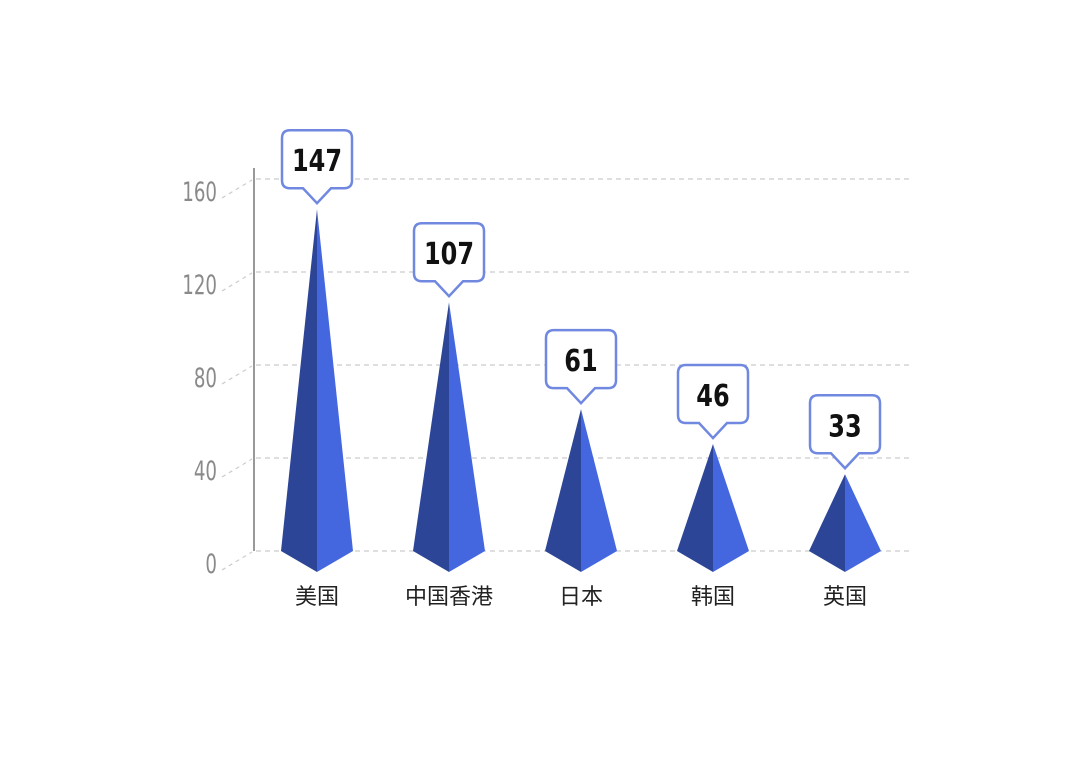 This screenshot has width=1080, height=761. I want to click on y-tick-label: 120, so click(199, 285).